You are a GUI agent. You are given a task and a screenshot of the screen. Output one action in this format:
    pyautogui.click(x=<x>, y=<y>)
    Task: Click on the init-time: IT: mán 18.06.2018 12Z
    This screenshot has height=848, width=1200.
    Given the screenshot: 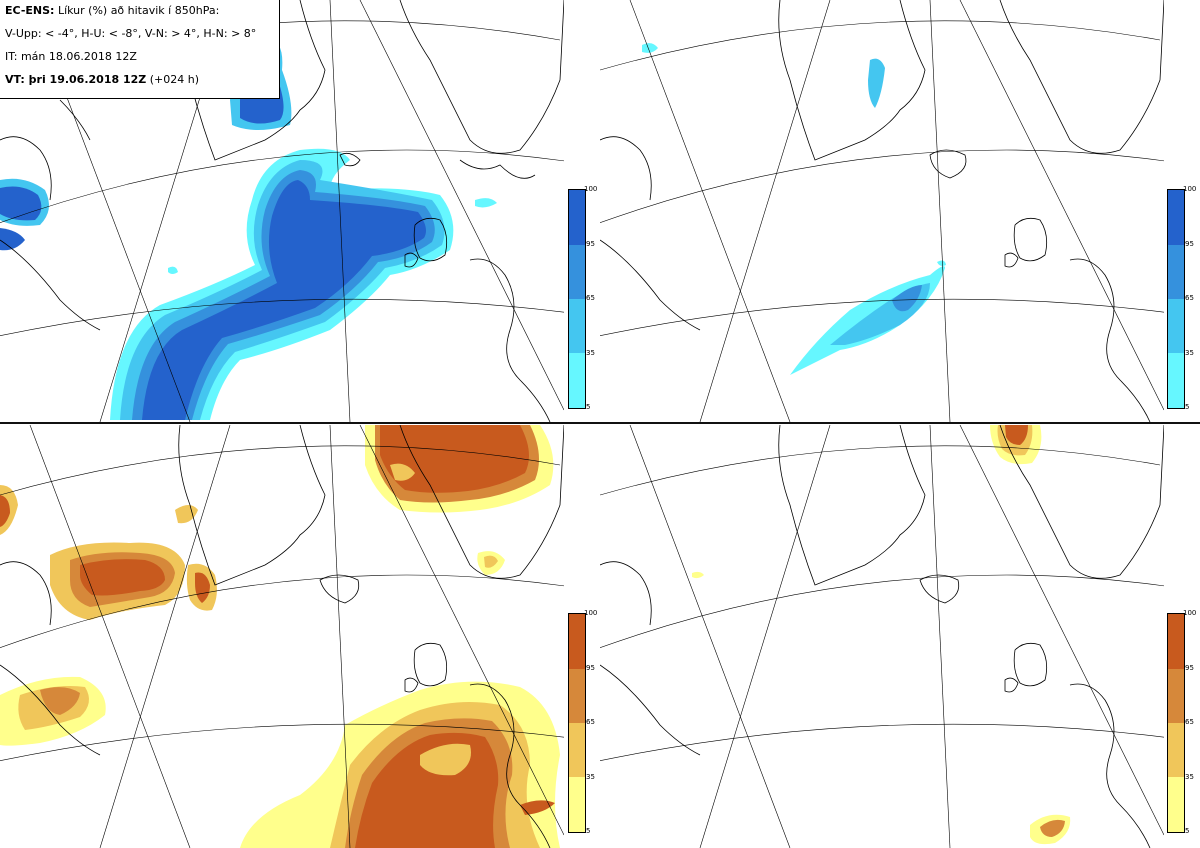 What is the action you would take?
    pyautogui.click(x=71, y=56)
    